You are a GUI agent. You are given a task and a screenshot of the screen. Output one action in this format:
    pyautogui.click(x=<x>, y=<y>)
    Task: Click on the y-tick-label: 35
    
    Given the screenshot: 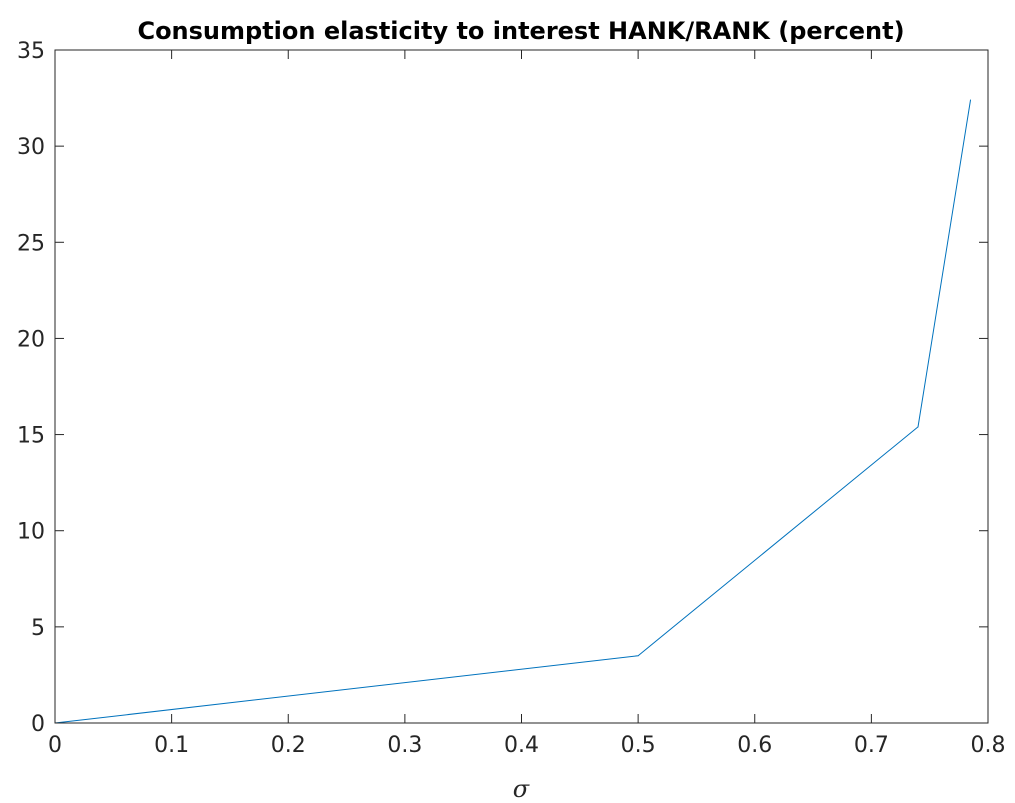 What is the action you would take?
    pyautogui.click(x=31, y=51)
    